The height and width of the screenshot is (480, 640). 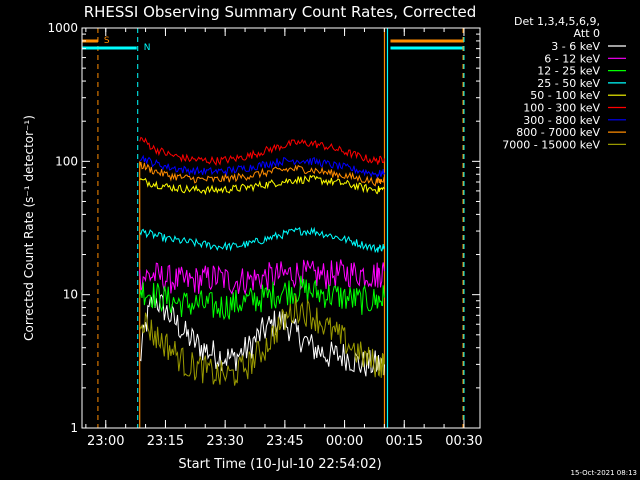 I want to click on x-tick-label: 23:15, so click(x=165, y=441).